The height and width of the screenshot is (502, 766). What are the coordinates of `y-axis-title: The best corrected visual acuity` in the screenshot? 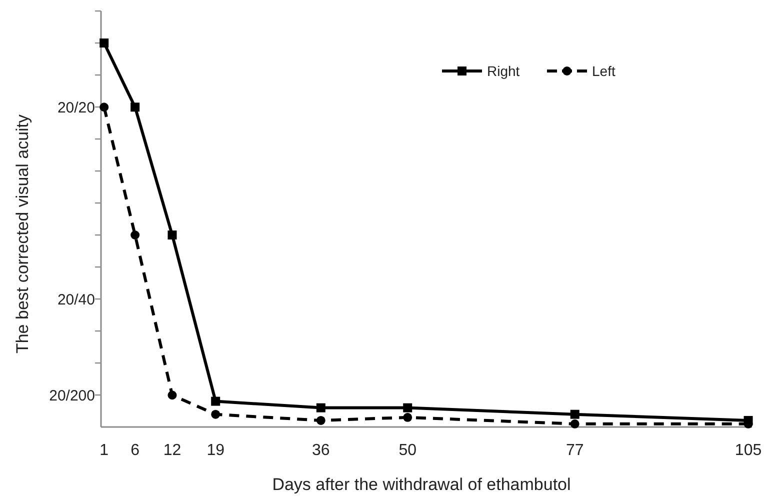 It's located at (22, 234).